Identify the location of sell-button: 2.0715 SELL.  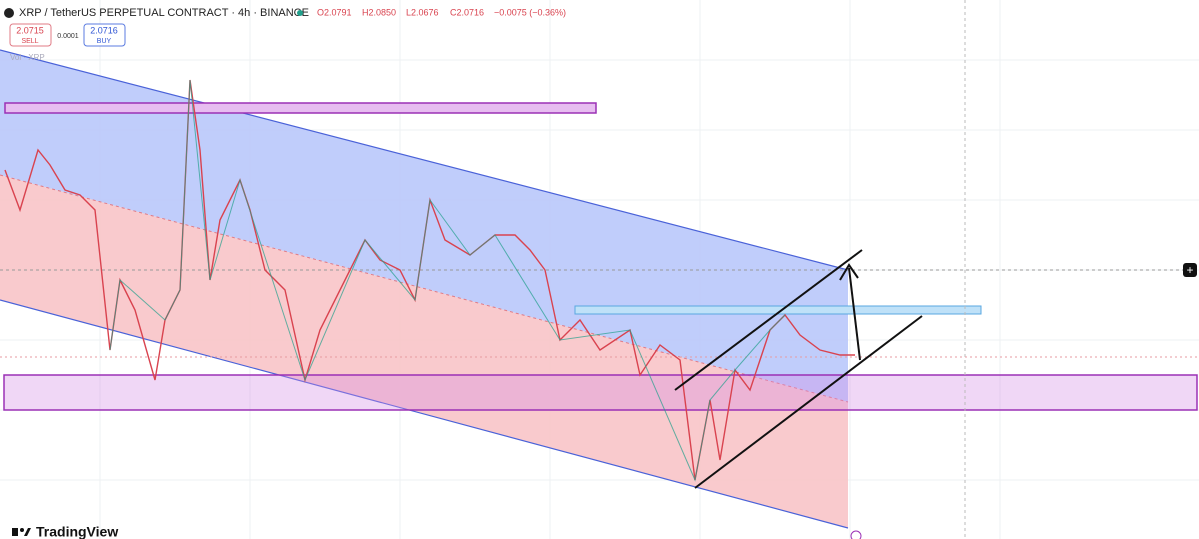
(30, 35).